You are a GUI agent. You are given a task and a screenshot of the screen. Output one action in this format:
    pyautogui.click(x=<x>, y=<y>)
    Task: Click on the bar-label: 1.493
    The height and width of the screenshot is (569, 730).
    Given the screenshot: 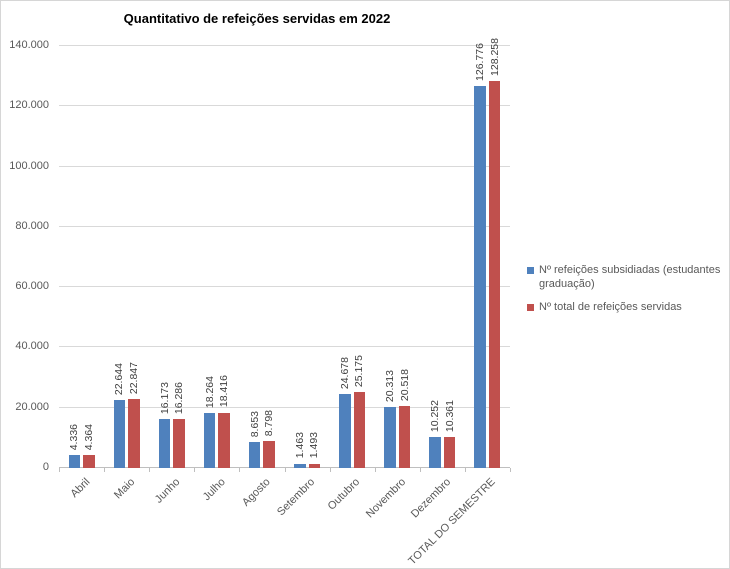 What is the action you would take?
    pyautogui.click(x=314, y=445)
    